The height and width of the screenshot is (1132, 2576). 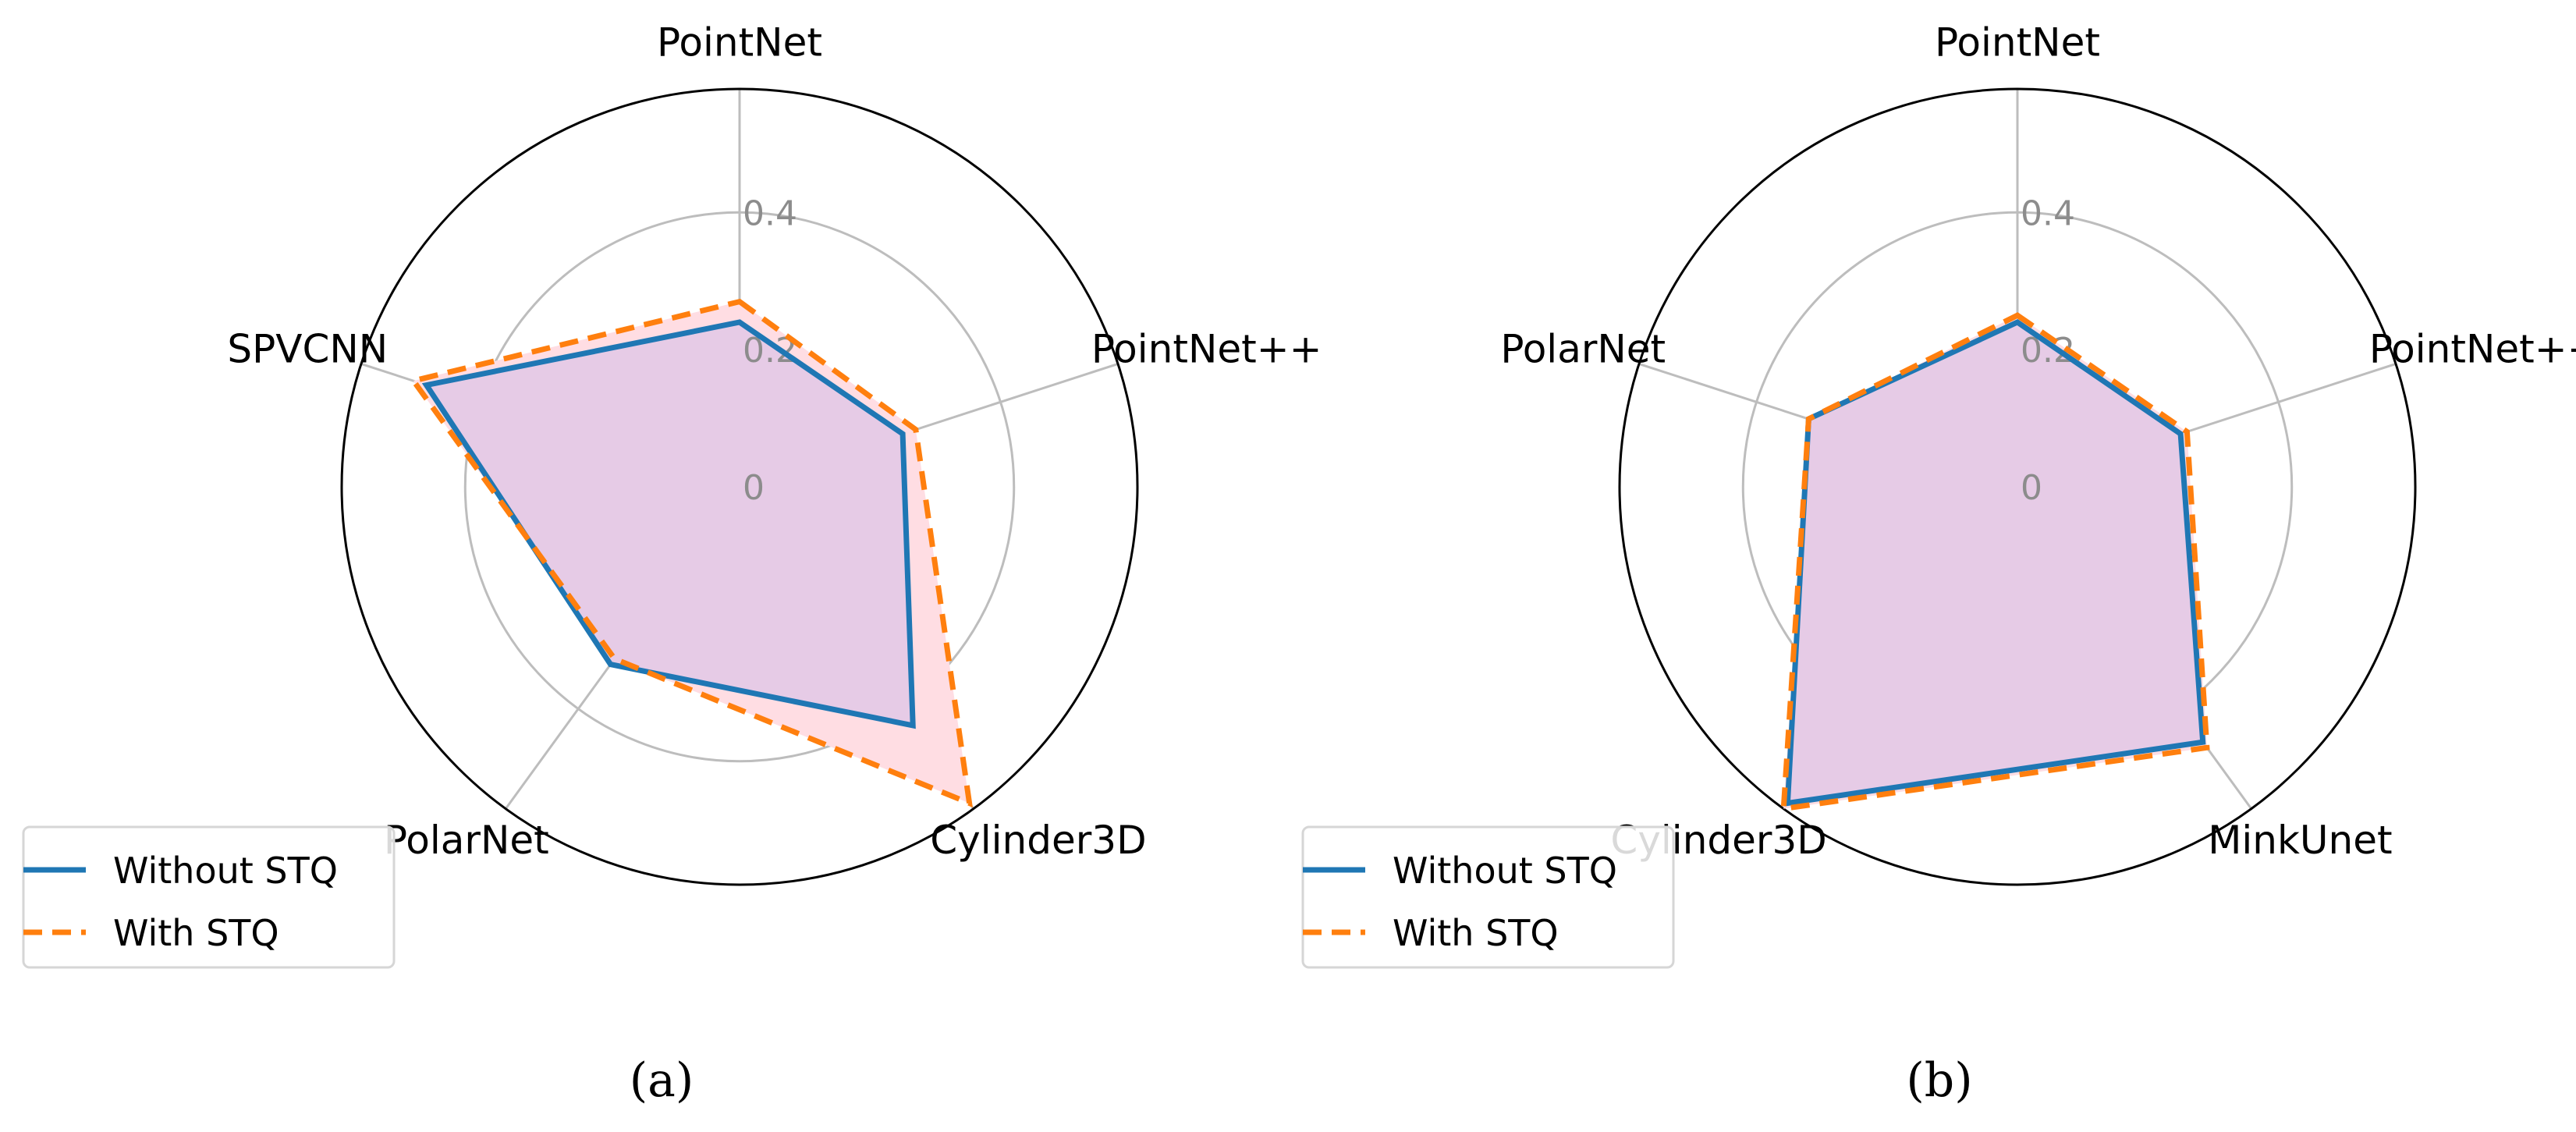 I want to click on axis-label-2: MinkUnet, so click(x=2300, y=841).